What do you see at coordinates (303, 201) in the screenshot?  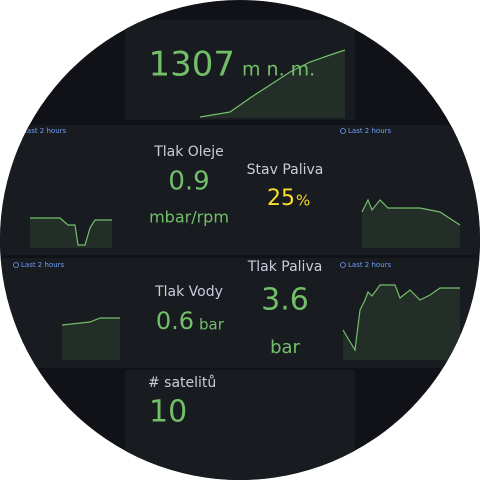 I see `panel-unit: %` at bounding box center [303, 201].